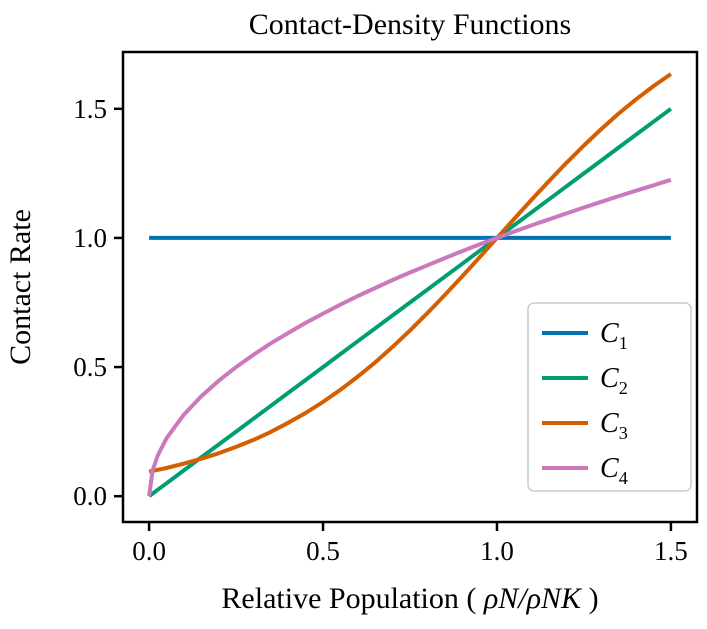 This screenshot has width=707, height=629. I want to click on x-tick-label: 0.5, so click(323, 551).